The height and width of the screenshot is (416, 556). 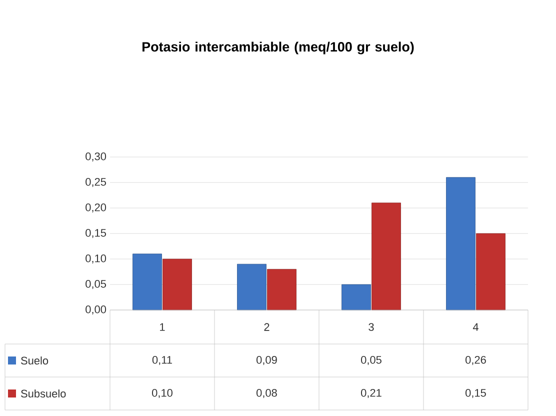 What do you see at coordinates (96, 183) in the screenshot?
I see `y-tick-label: 0,25` at bounding box center [96, 183].